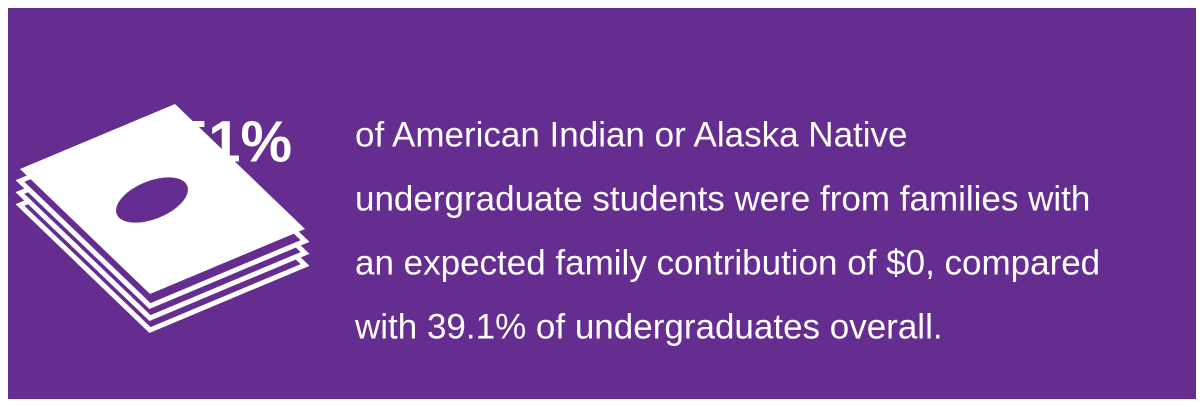 The image size is (1204, 407). What do you see at coordinates (162, 218) in the screenshot?
I see `money-icon` at bounding box center [162, 218].